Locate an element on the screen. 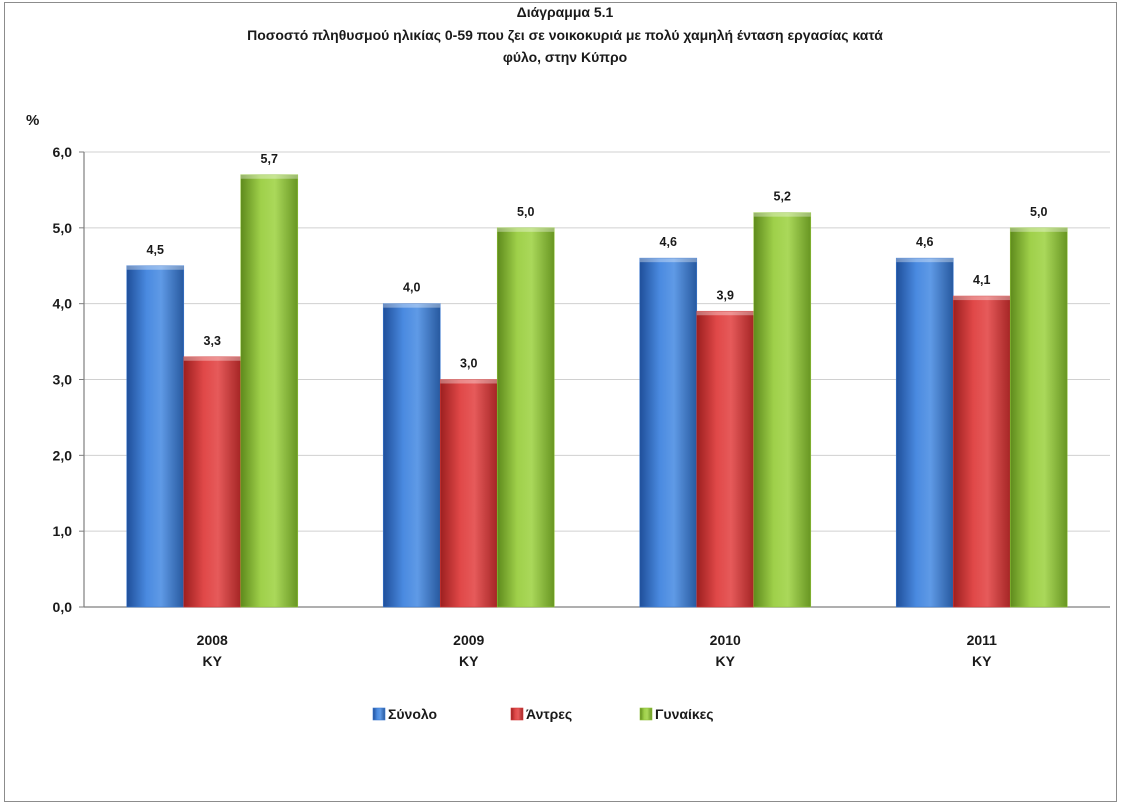  legend-swatch-Γυναίκες is located at coordinates (646, 714).